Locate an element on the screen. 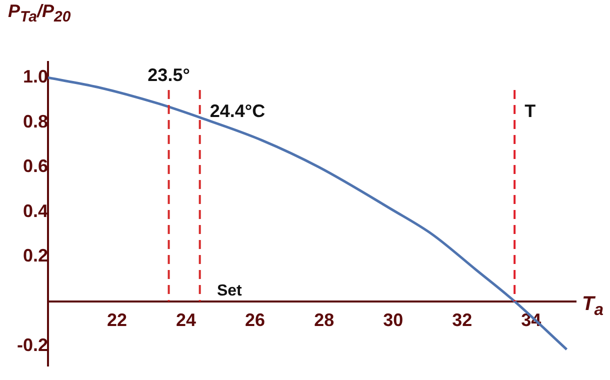 Image resolution: width=610 pixels, height=380 pixels. y-tick-label: 0.8 is located at coordinates (35, 121).